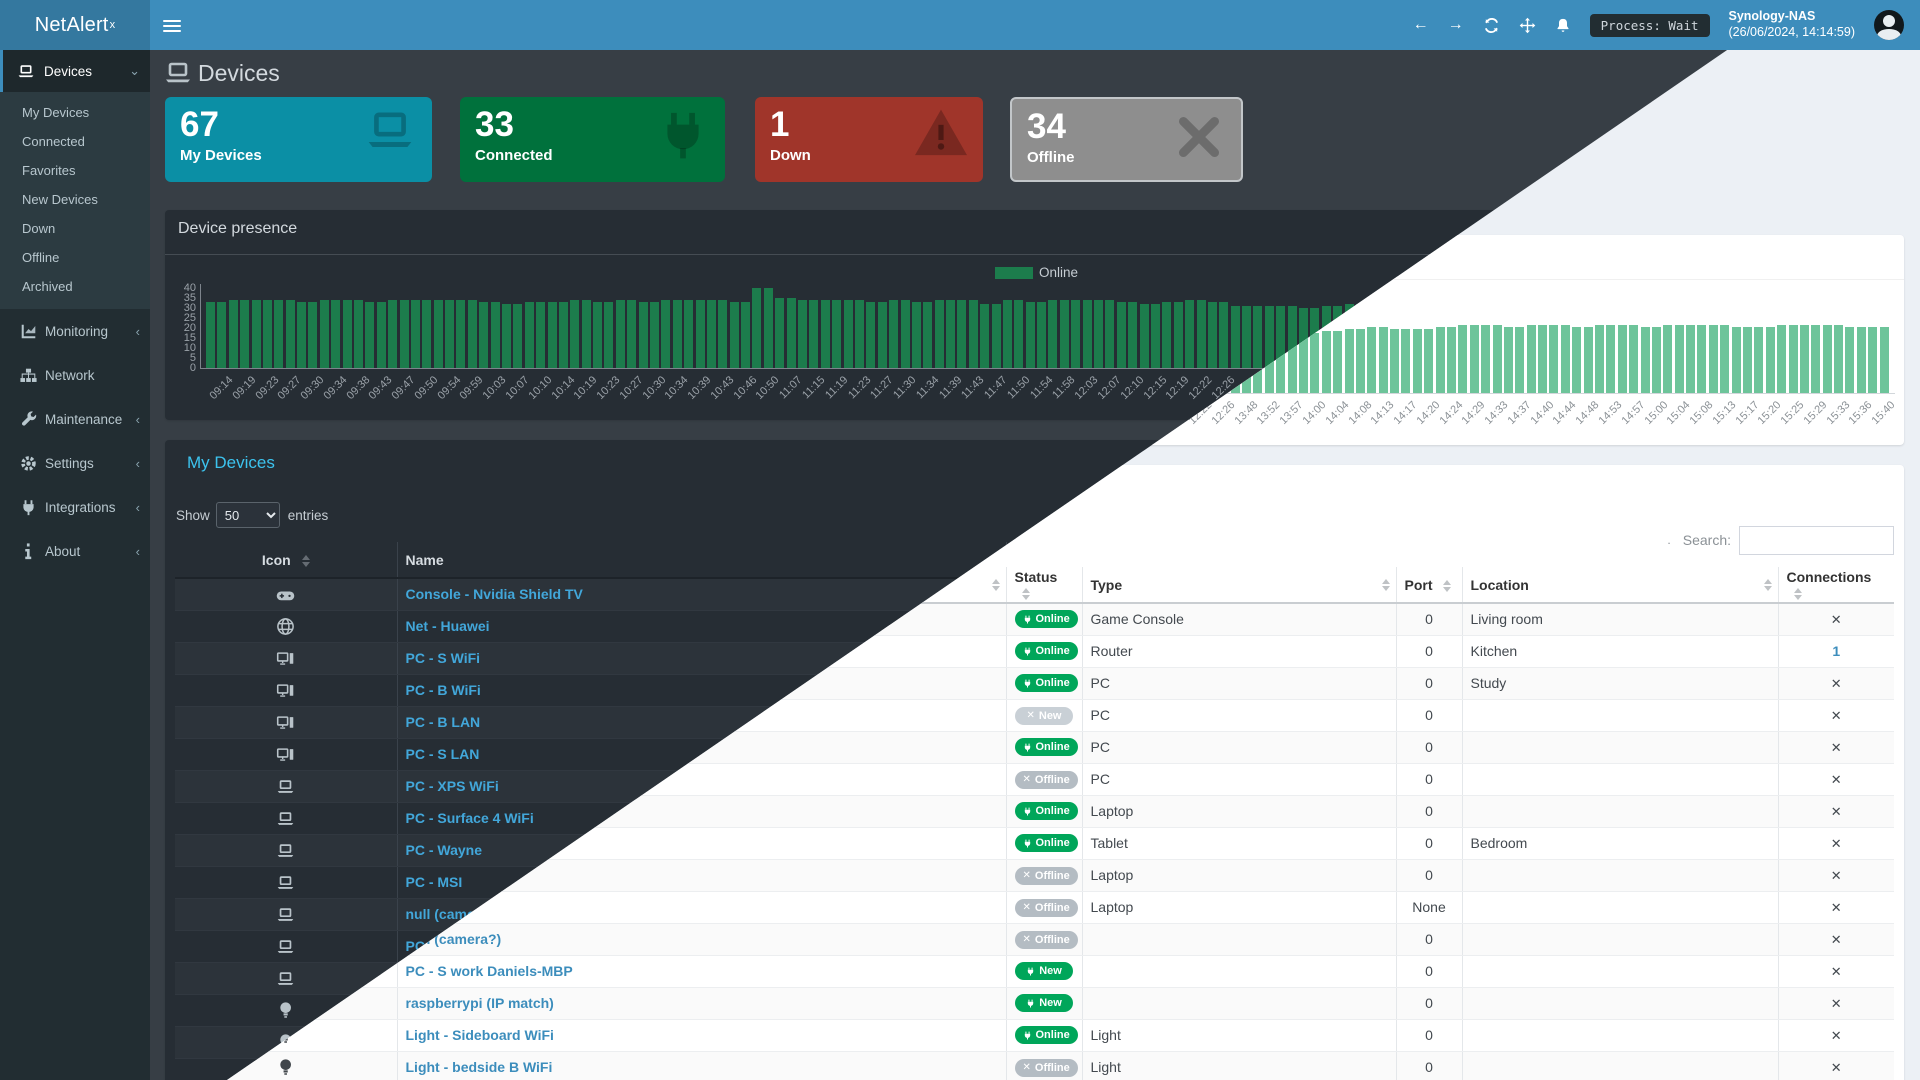  Describe the element at coordinates (1060, 1003) in the screenshot. I see `table-row: raspberrypi (IP match) New 0 ✕` at that location.